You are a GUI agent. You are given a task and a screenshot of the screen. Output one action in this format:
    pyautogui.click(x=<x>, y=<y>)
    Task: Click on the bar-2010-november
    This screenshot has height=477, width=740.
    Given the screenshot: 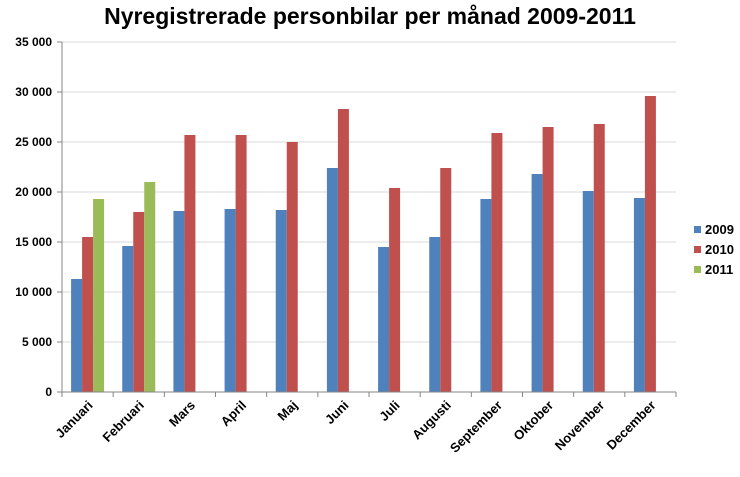 What is the action you would take?
    pyautogui.click(x=599, y=258)
    